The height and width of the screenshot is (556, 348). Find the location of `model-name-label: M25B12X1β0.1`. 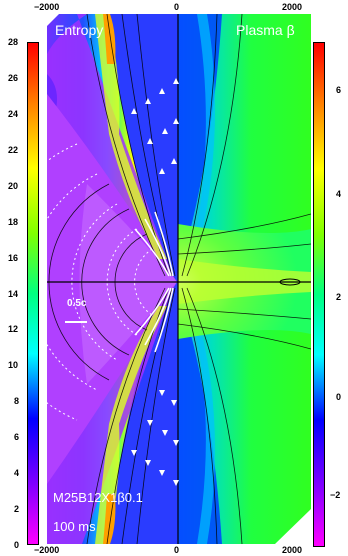

model-name-label: M25B12X1β0.1 is located at coordinates (98, 497).